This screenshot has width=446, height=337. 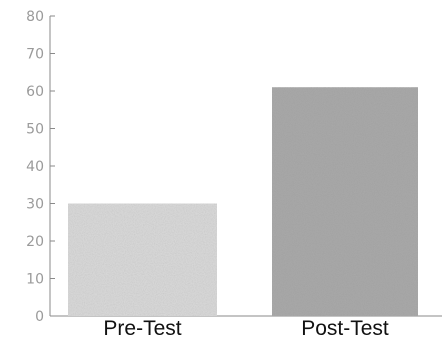 What do you see at coordinates (35, 205) in the screenshot?
I see `y-tick-label: 30` at bounding box center [35, 205].